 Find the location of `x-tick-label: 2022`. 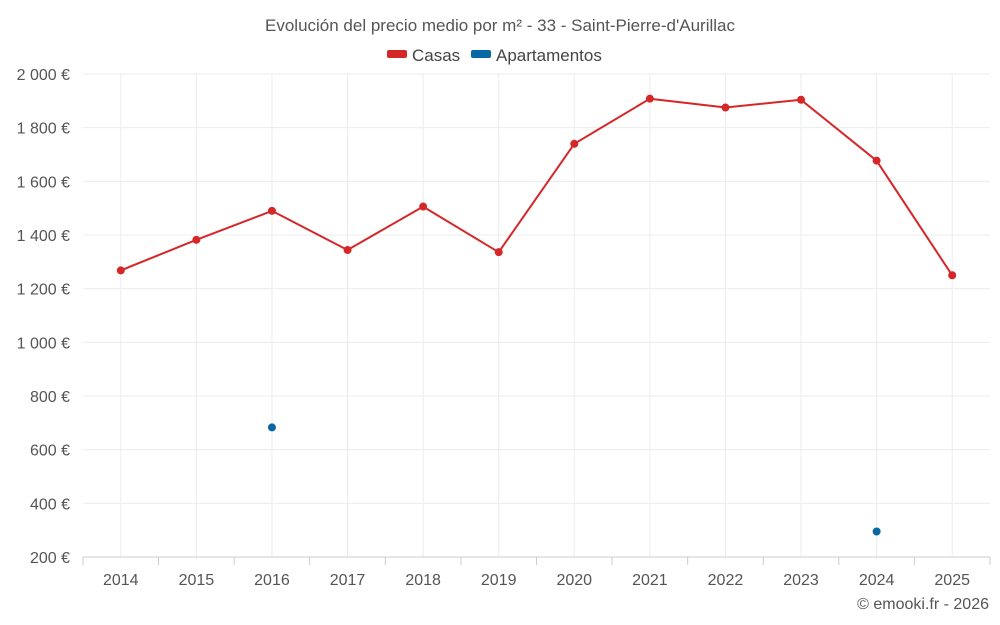

x-tick-label: 2022 is located at coordinates (726, 580).